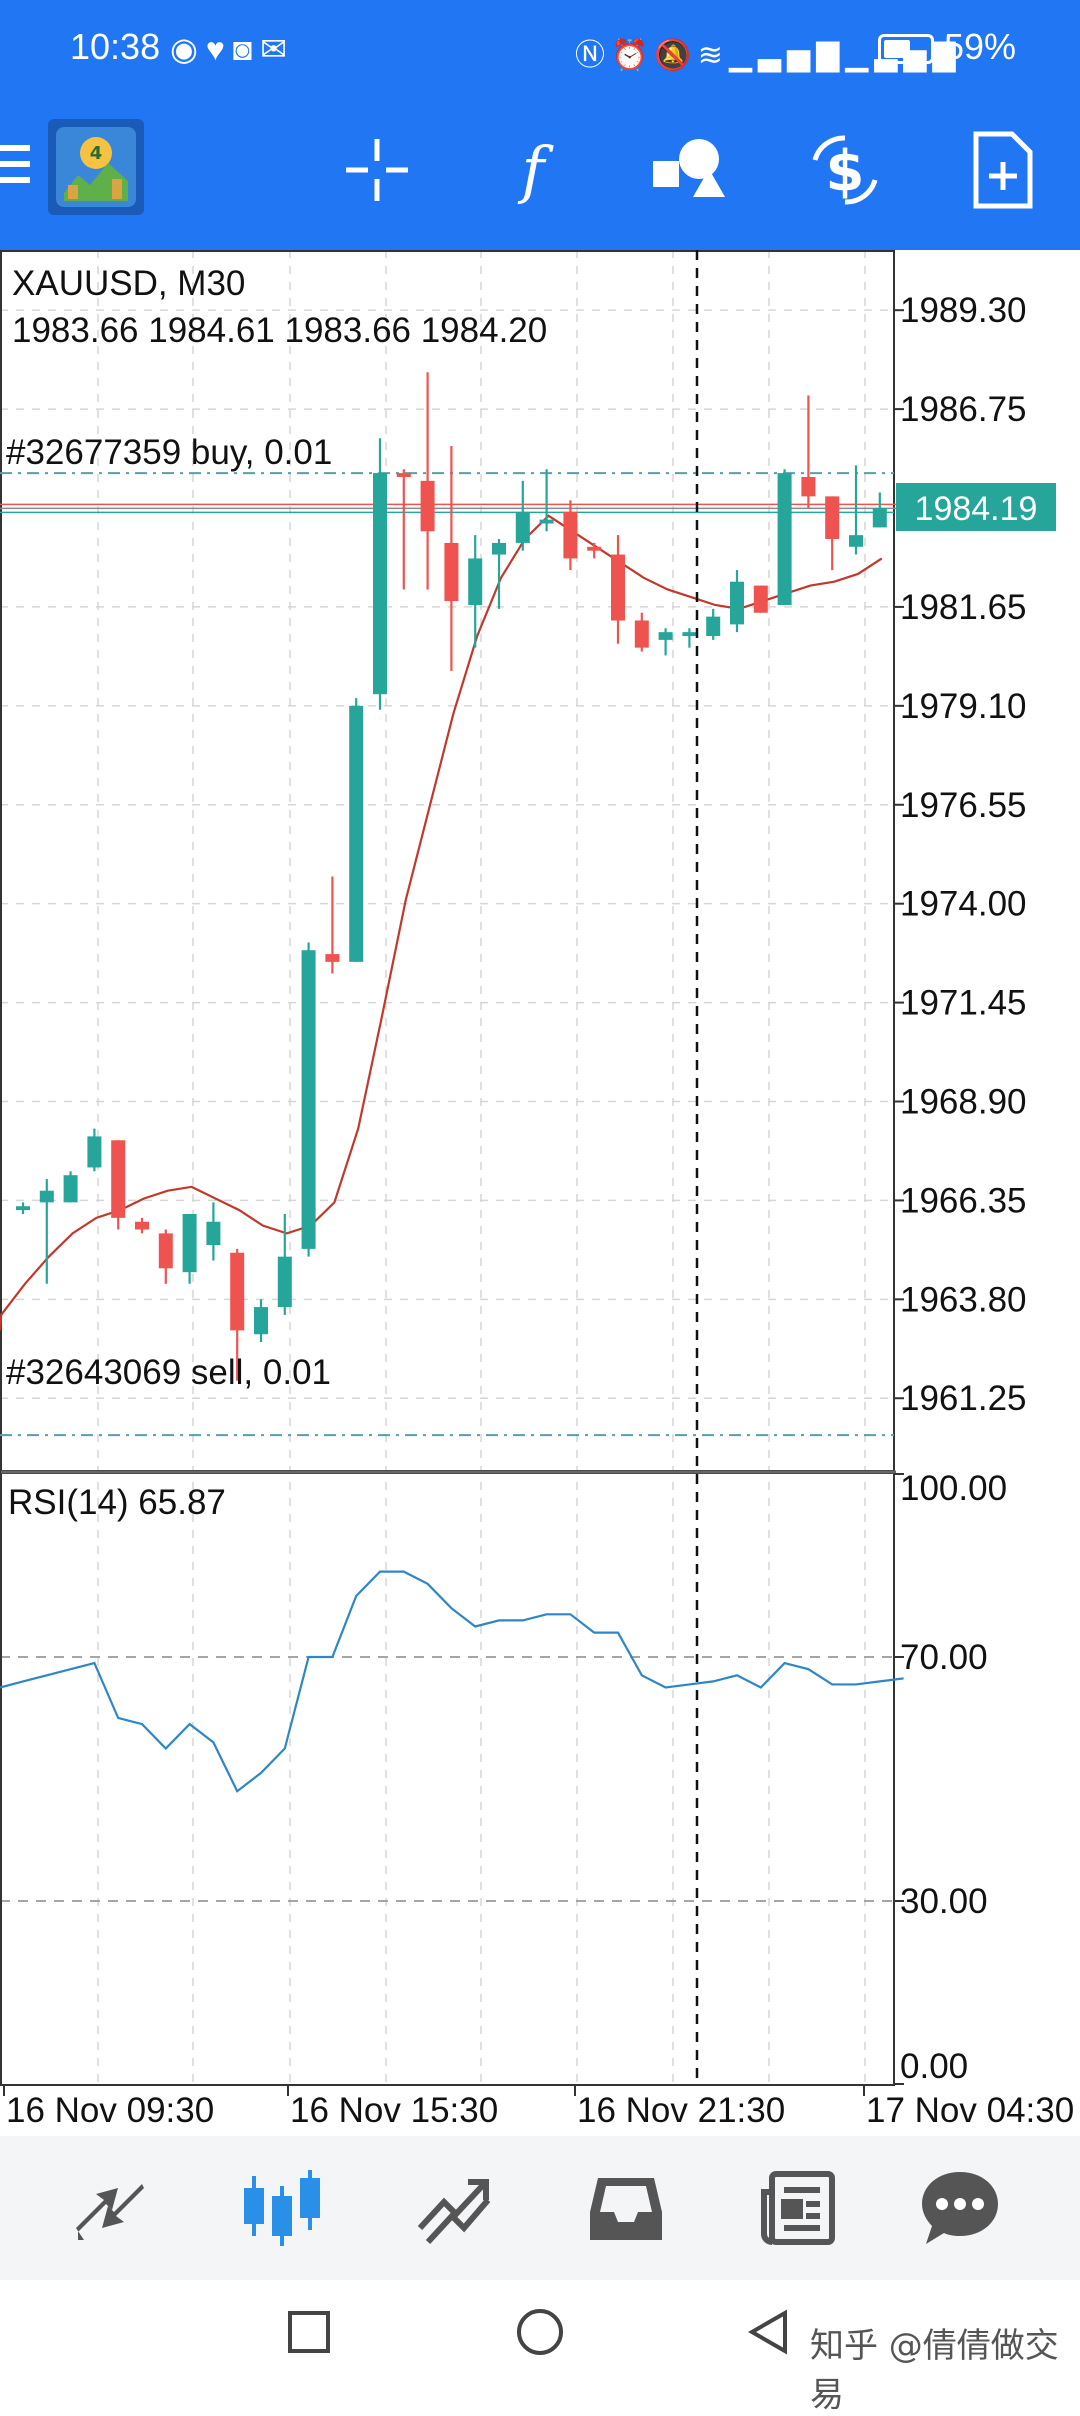 The image size is (1080, 2416). What do you see at coordinates (540, 52) in the screenshot?
I see `status-bar: 10:38 ◉♥◙✉ Ⓝ⏰🔕≋▁▃▅▇▁▃▅▇ 59%` at bounding box center [540, 52].